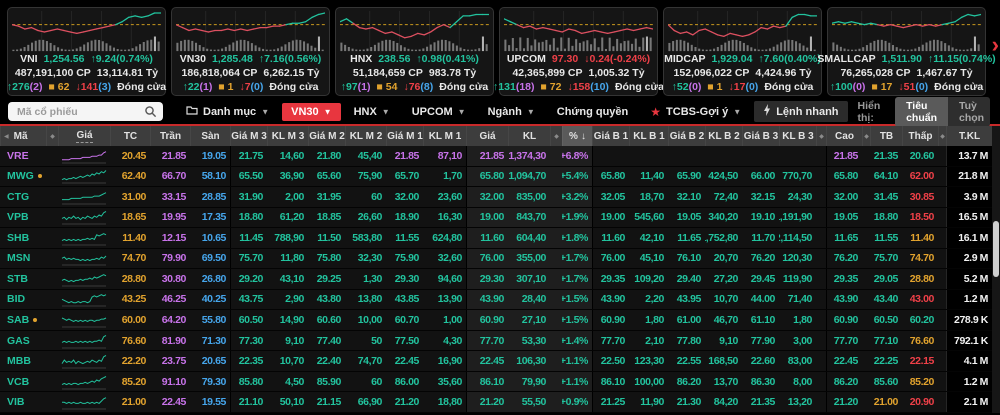 Image resolution: width=1000 pixels, height=415 pixels. I want to click on display-option-ti-u-chu-n: Tiêu chuẩn, so click(921, 111).